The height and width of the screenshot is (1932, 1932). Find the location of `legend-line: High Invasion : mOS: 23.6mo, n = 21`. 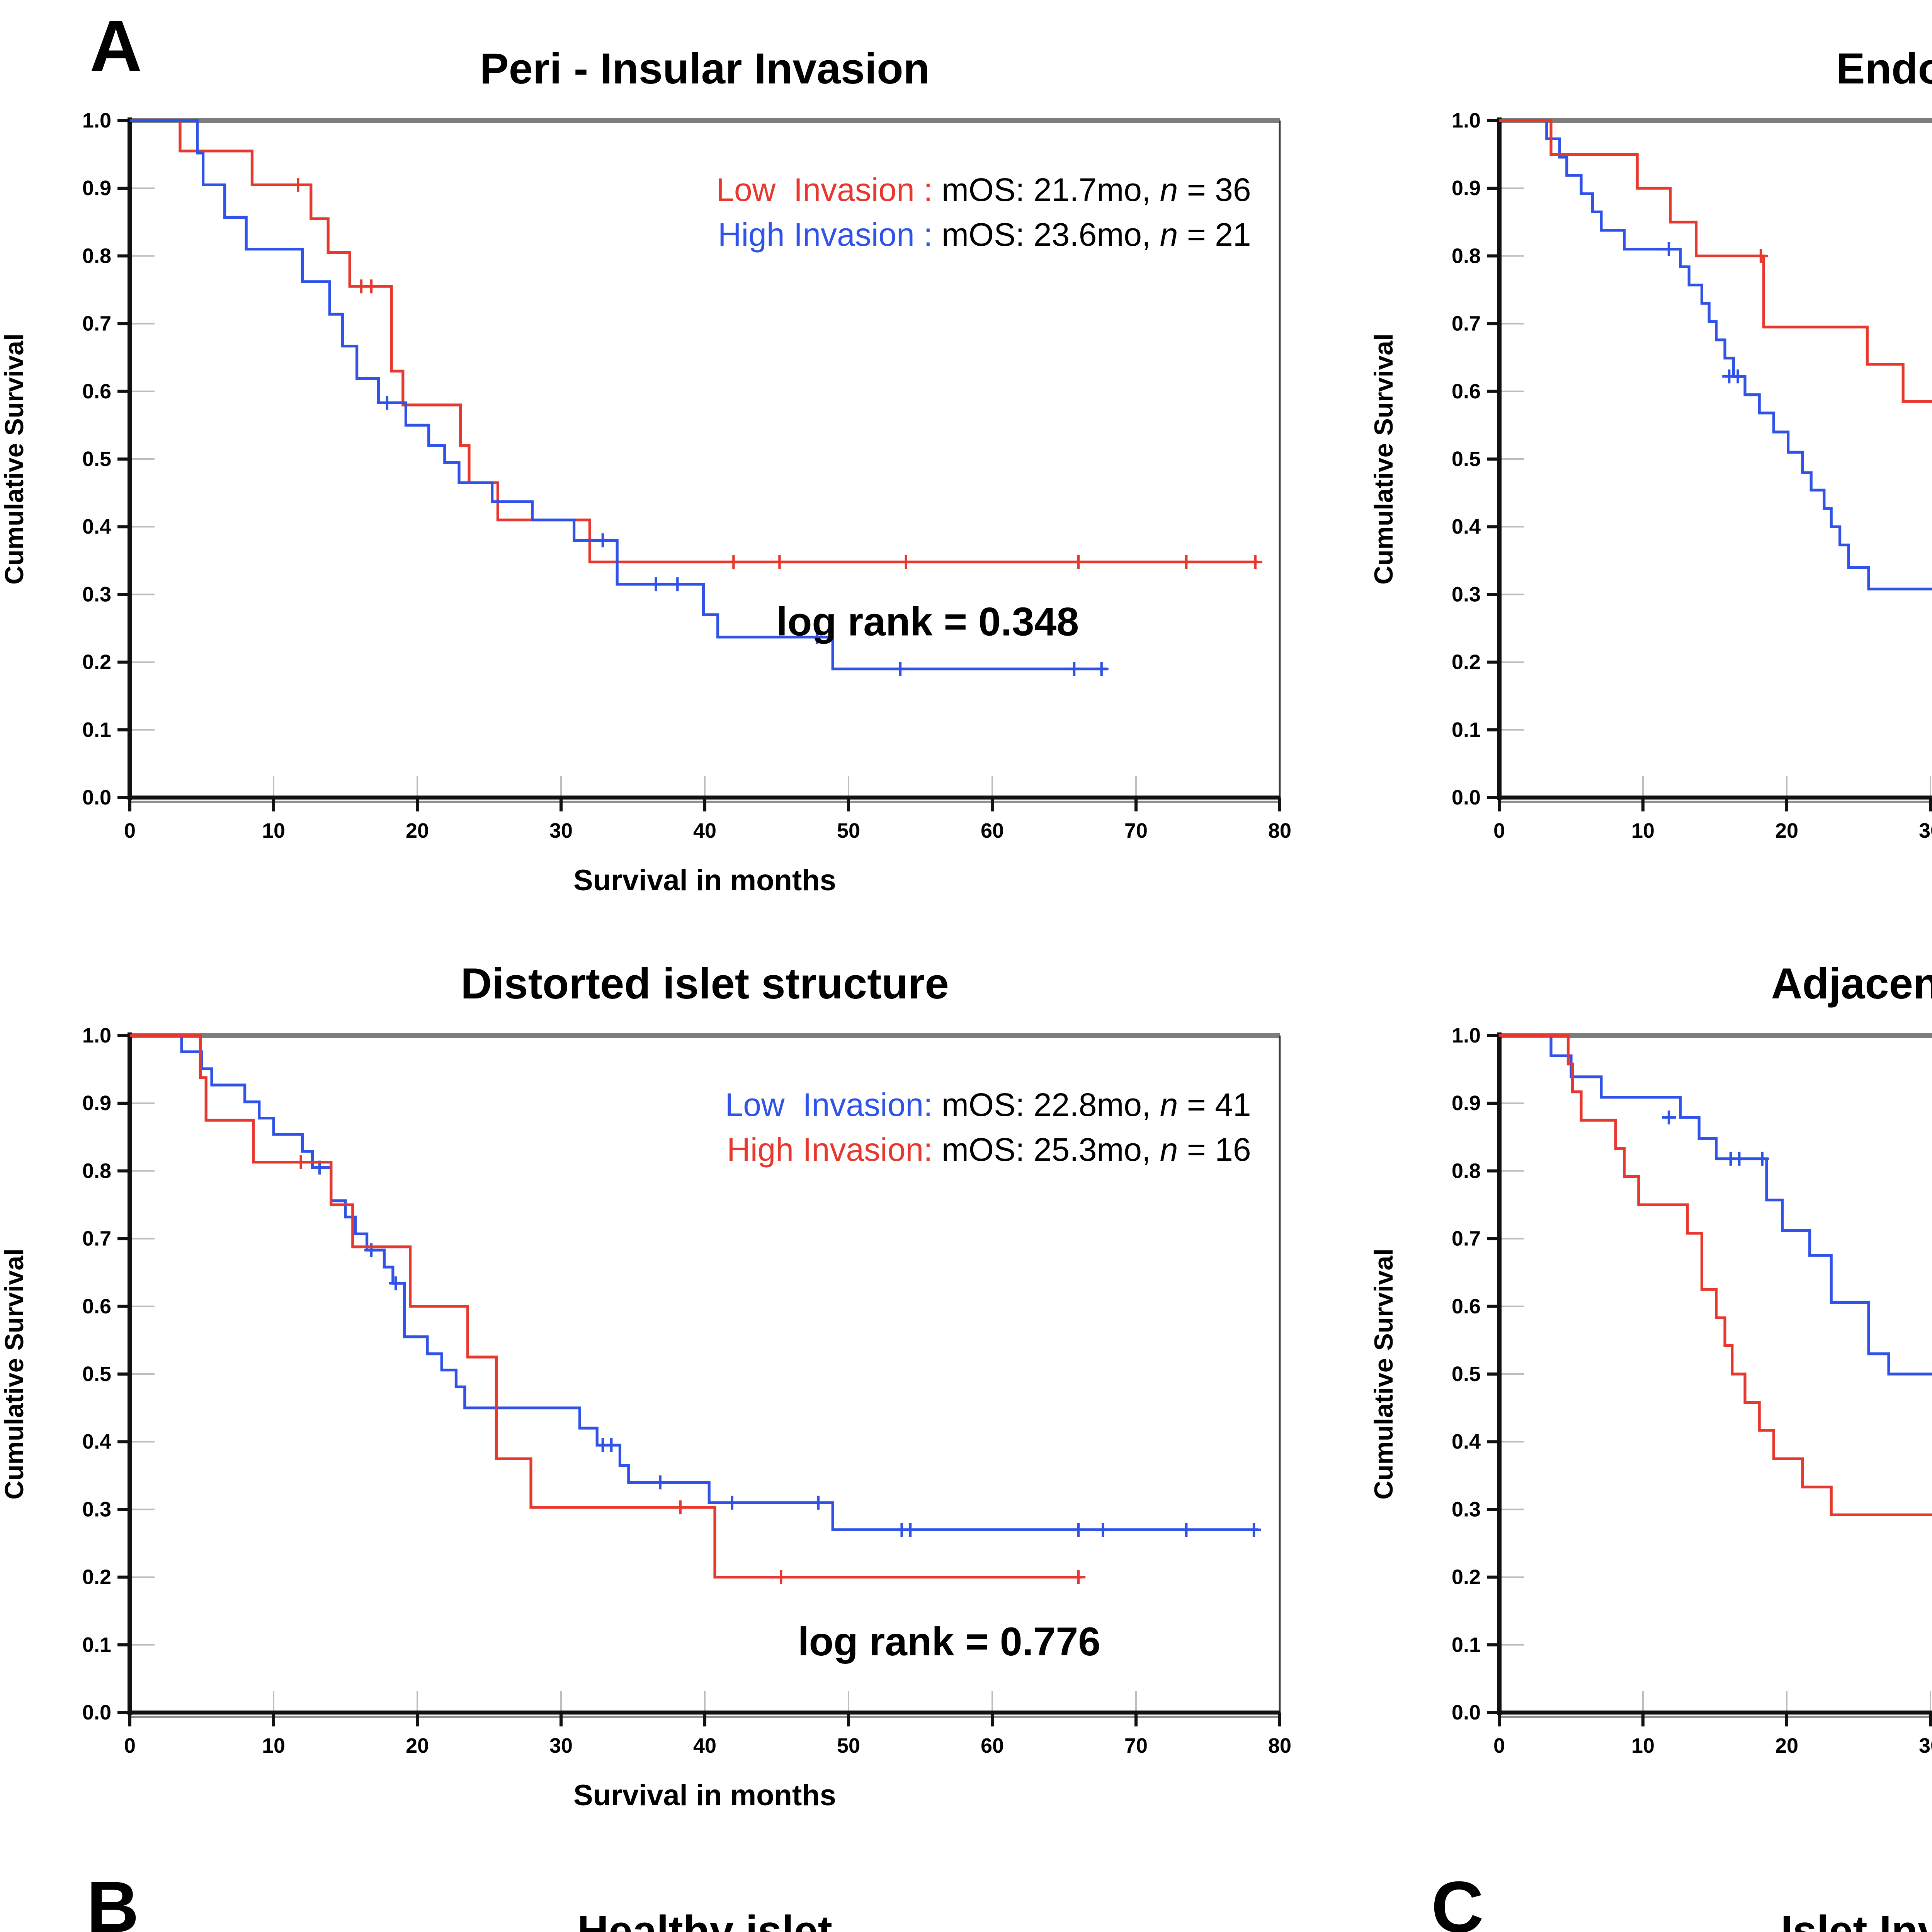

legend-line: High Invasion : mOS: 23.6mo, n = 21 is located at coordinates (985, 235).